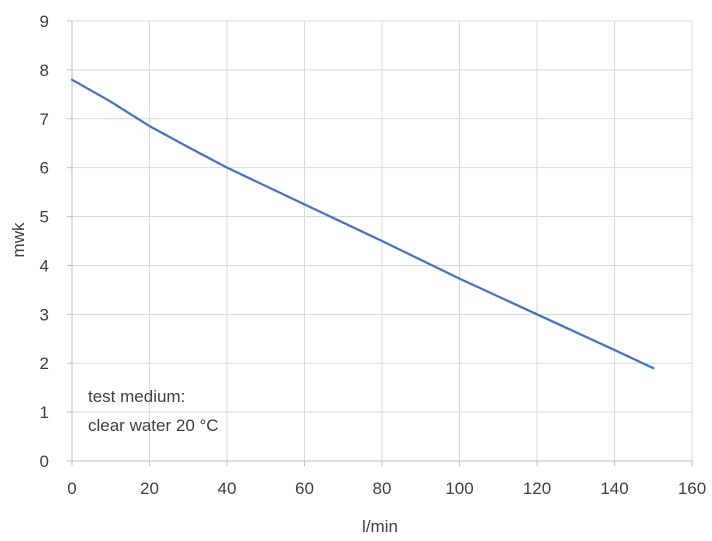  I want to click on x-tick-label-120: 120, so click(537, 488).